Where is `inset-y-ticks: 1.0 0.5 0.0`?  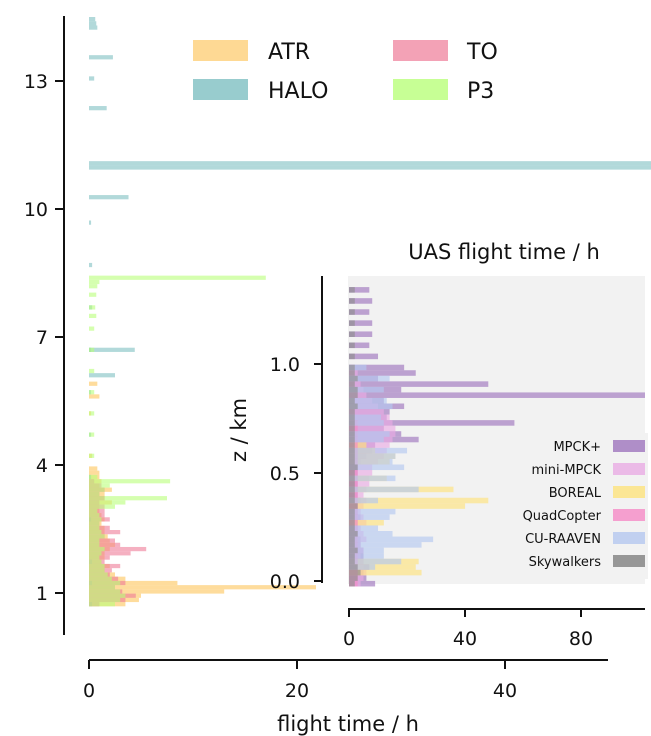
inset-y-ticks: 1.0 0.5 0.0 is located at coordinates (296, 473).